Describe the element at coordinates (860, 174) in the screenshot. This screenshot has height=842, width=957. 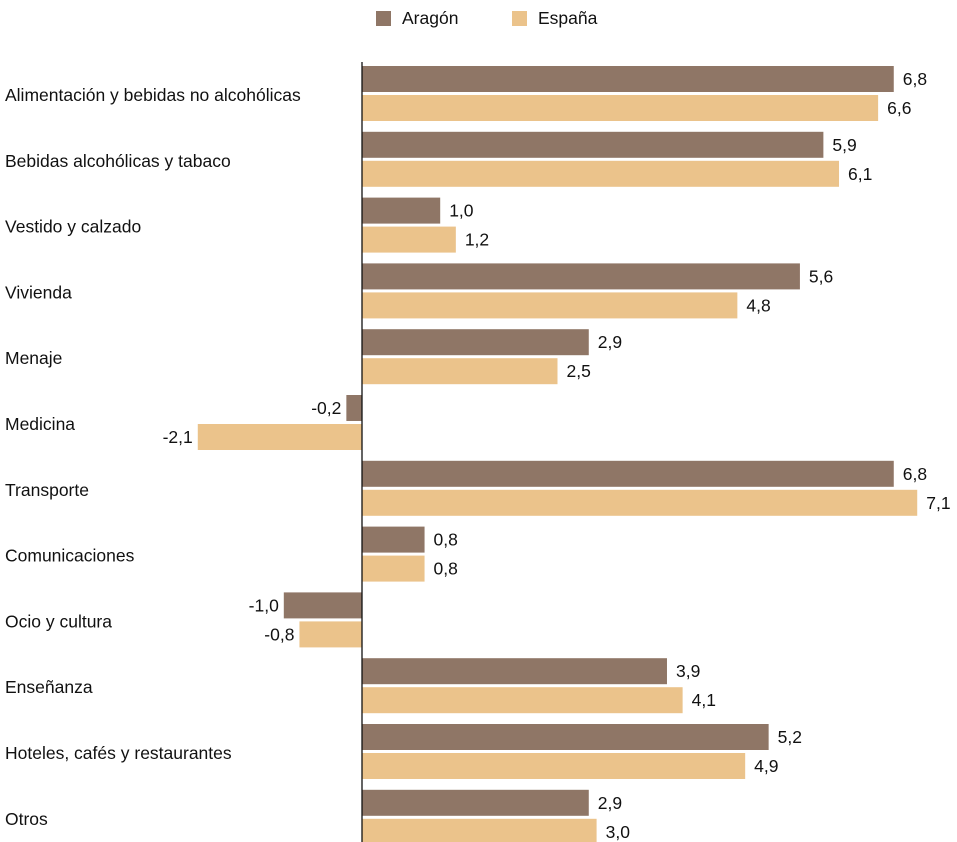
I see `value-label: 6,1` at that location.